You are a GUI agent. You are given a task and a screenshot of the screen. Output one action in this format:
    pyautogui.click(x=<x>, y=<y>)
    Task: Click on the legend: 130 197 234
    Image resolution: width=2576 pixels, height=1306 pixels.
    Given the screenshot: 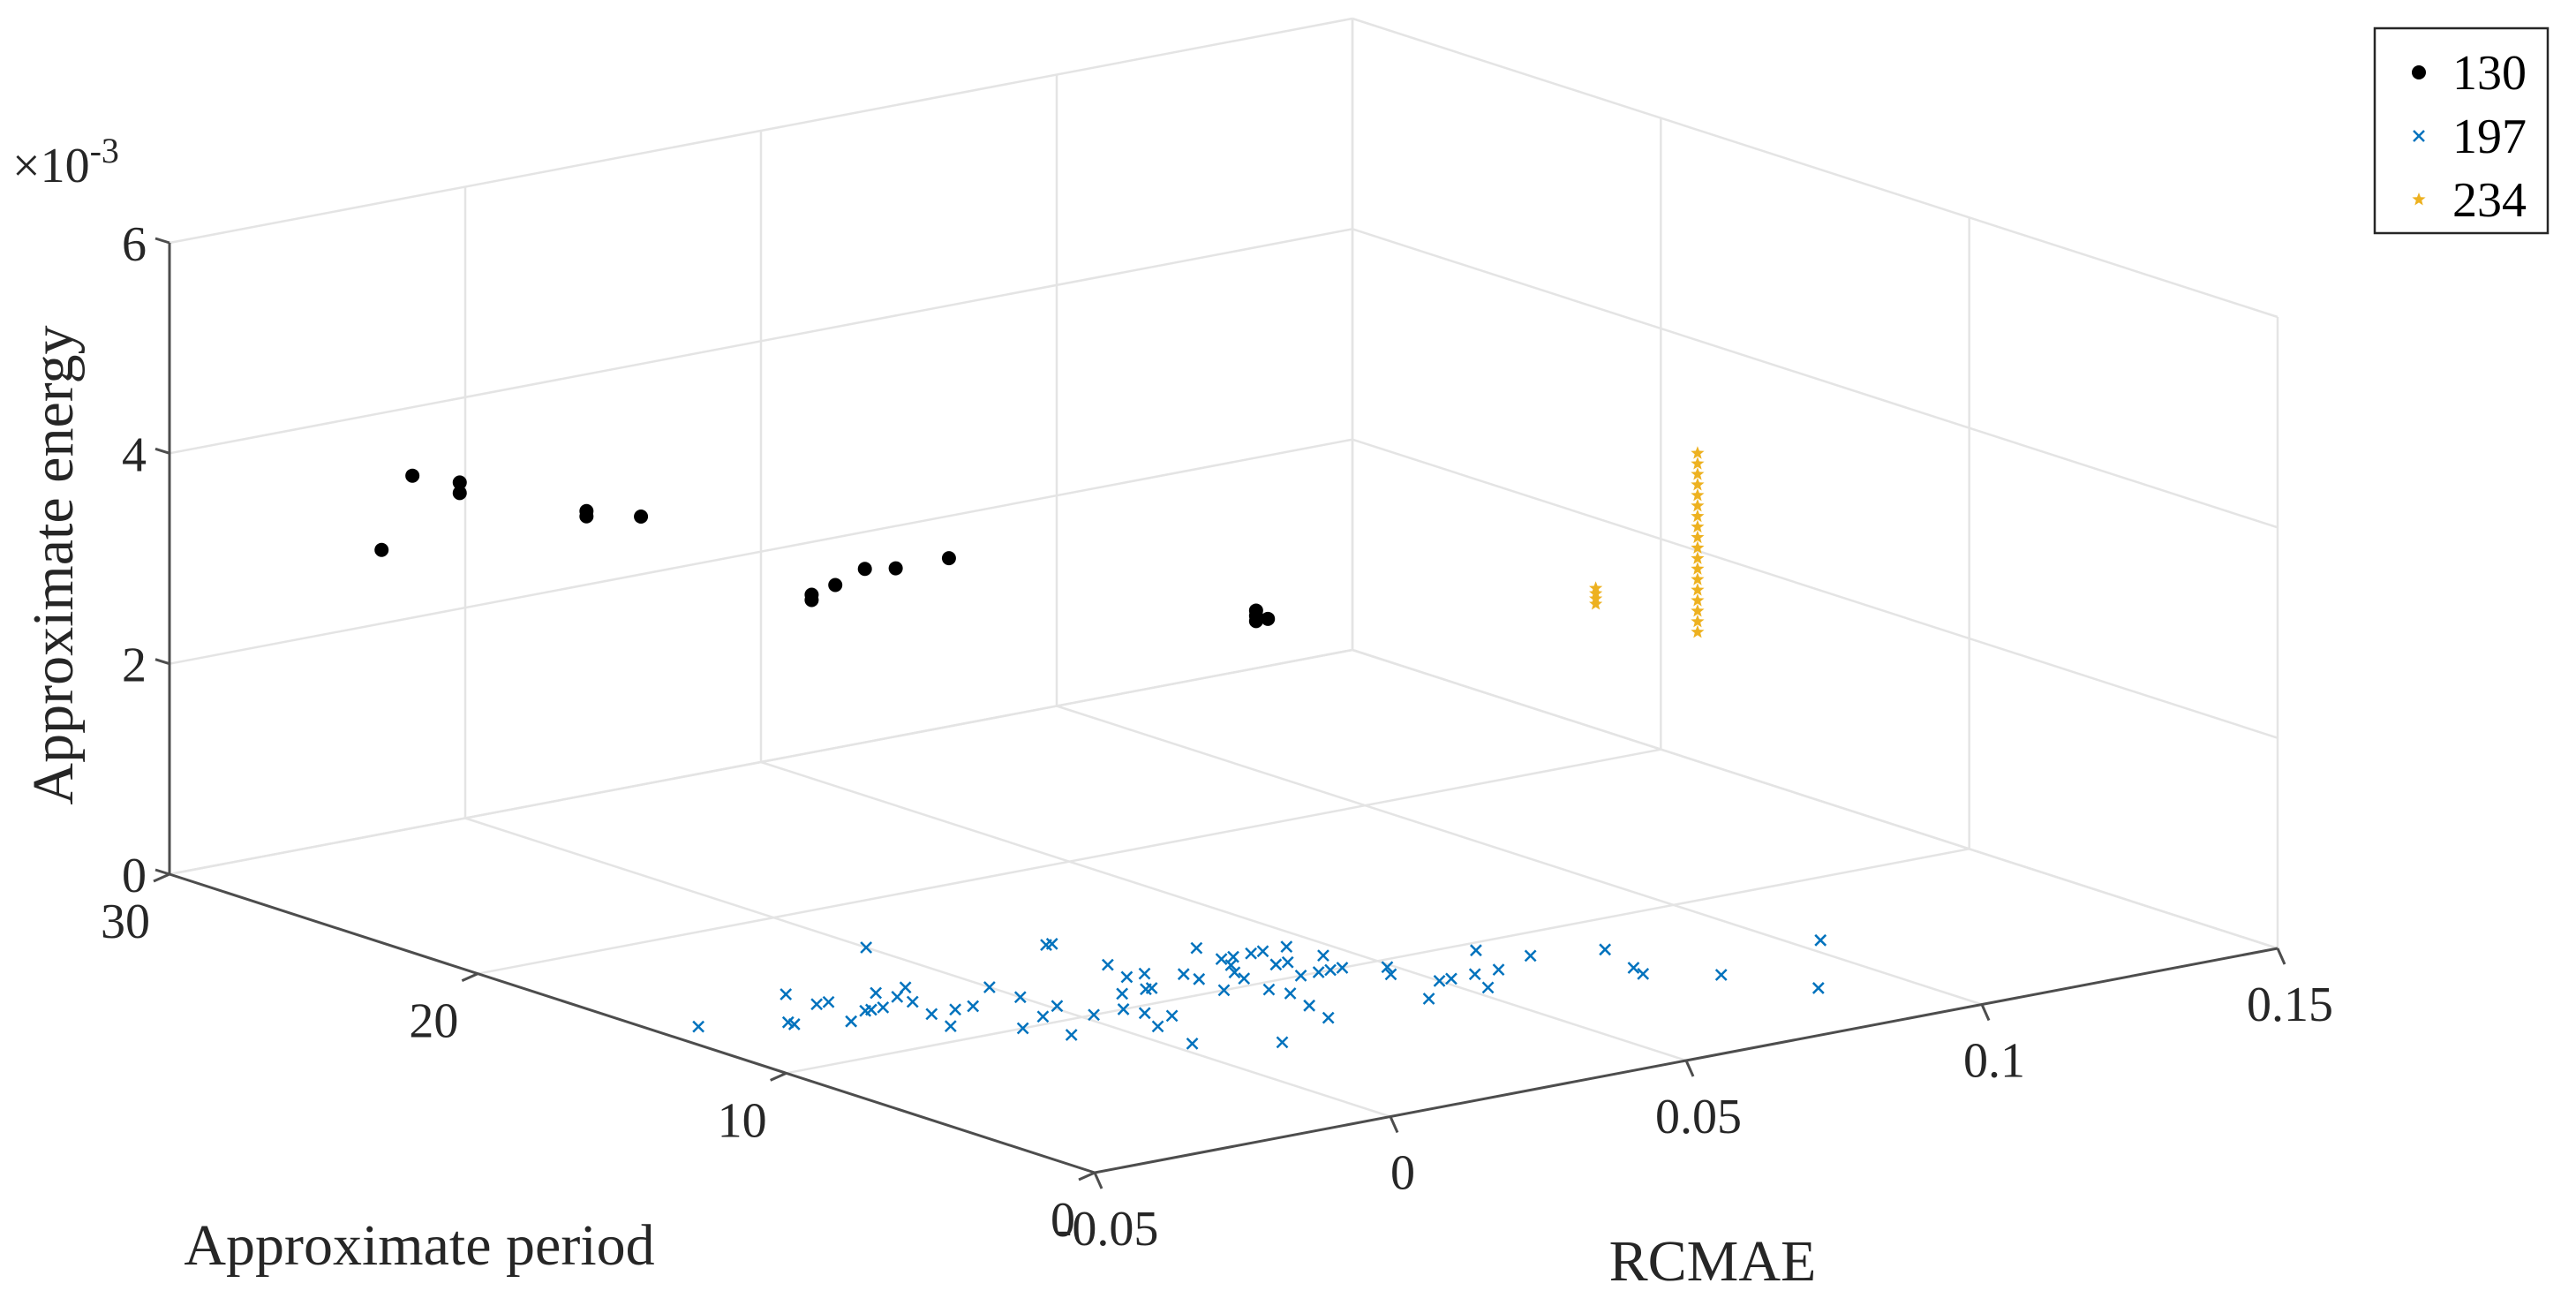 What is the action you would take?
    pyautogui.click(x=2462, y=130)
    